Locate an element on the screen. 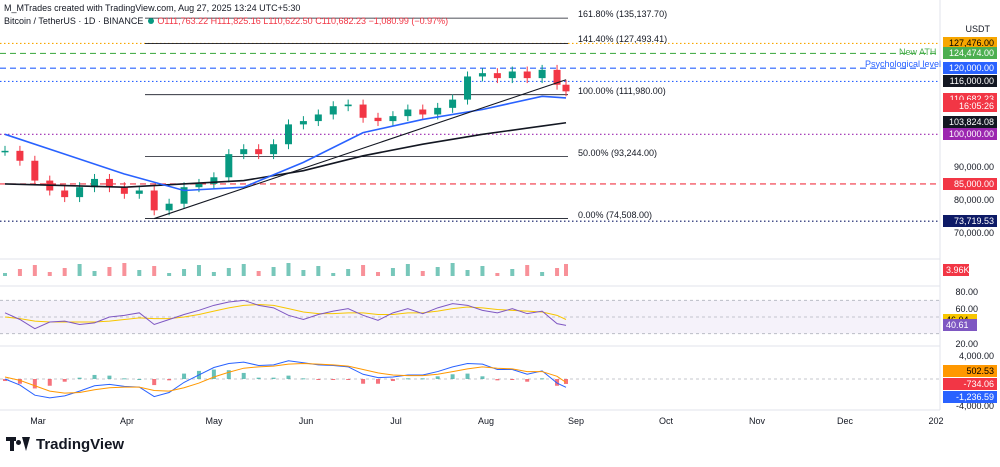 This screenshot has width=1000, height=467. rsi-tick-label: 80.00 is located at coordinates (966, 292).